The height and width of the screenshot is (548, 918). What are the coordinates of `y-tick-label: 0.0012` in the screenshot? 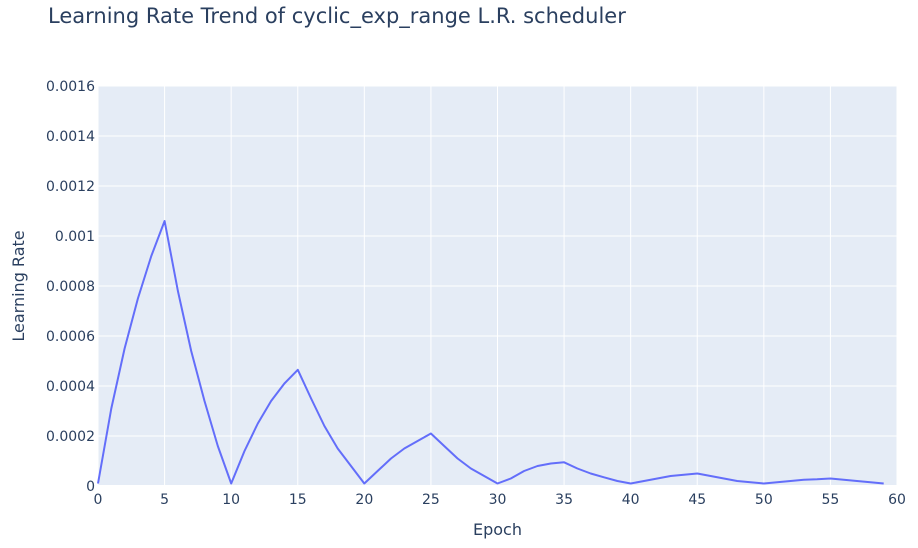 It's located at (70, 187).